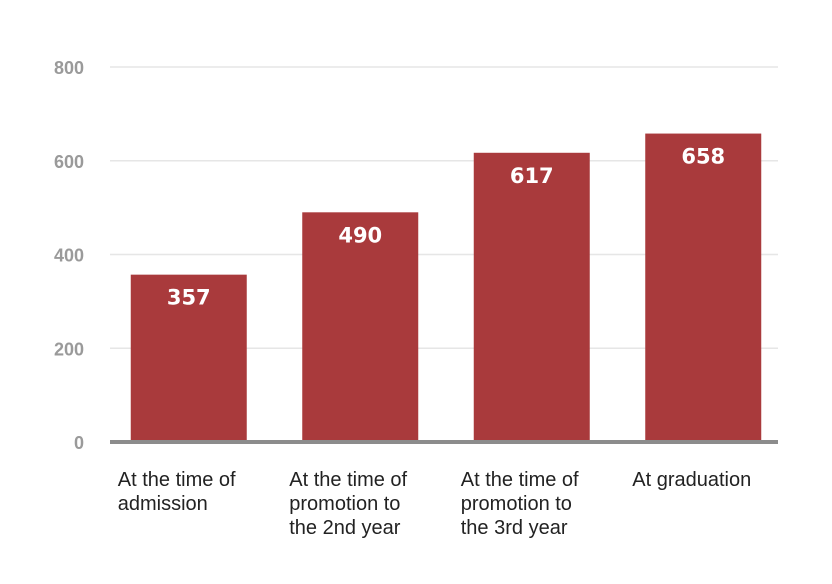  Describe the element at coordinates (177, 492) in the screenshot. I see `x-tick-label-1: At the time of admission` at that location.